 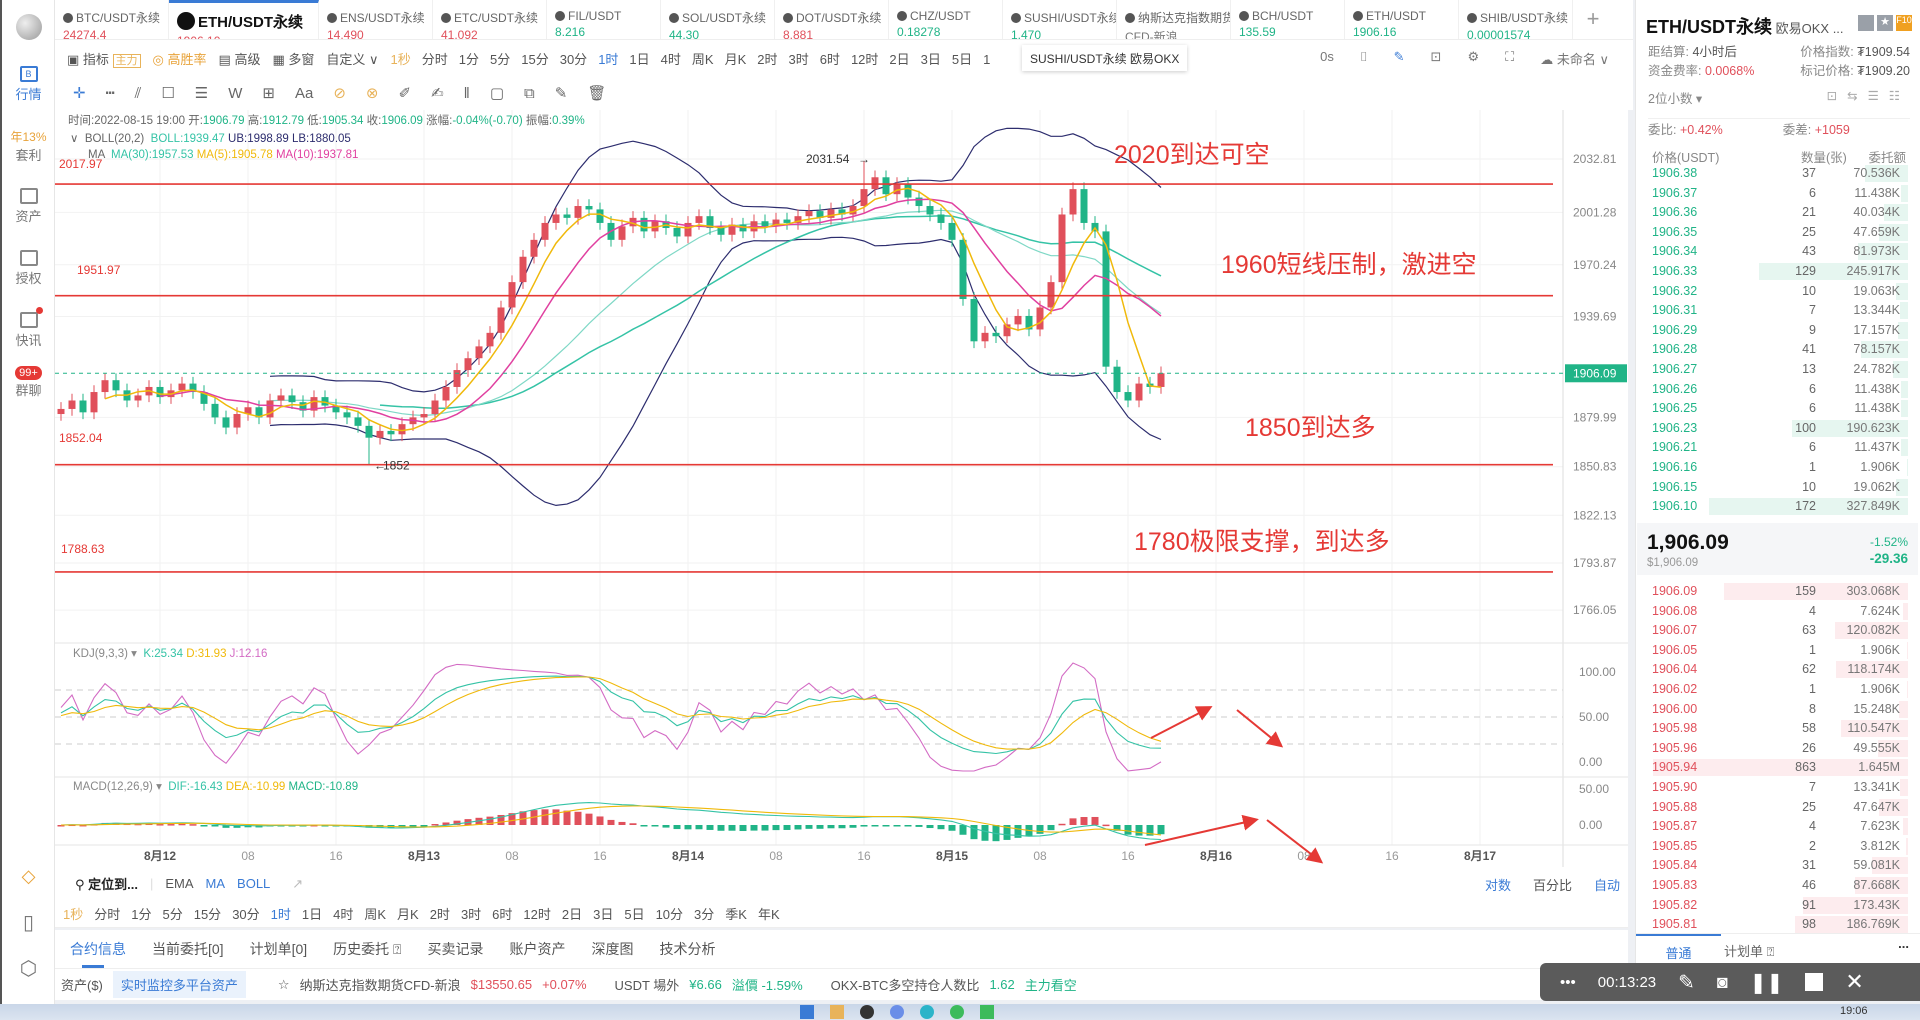 I want to click on ask-row: 1906.33 129 245.917K, so click(x=1777, y=272).